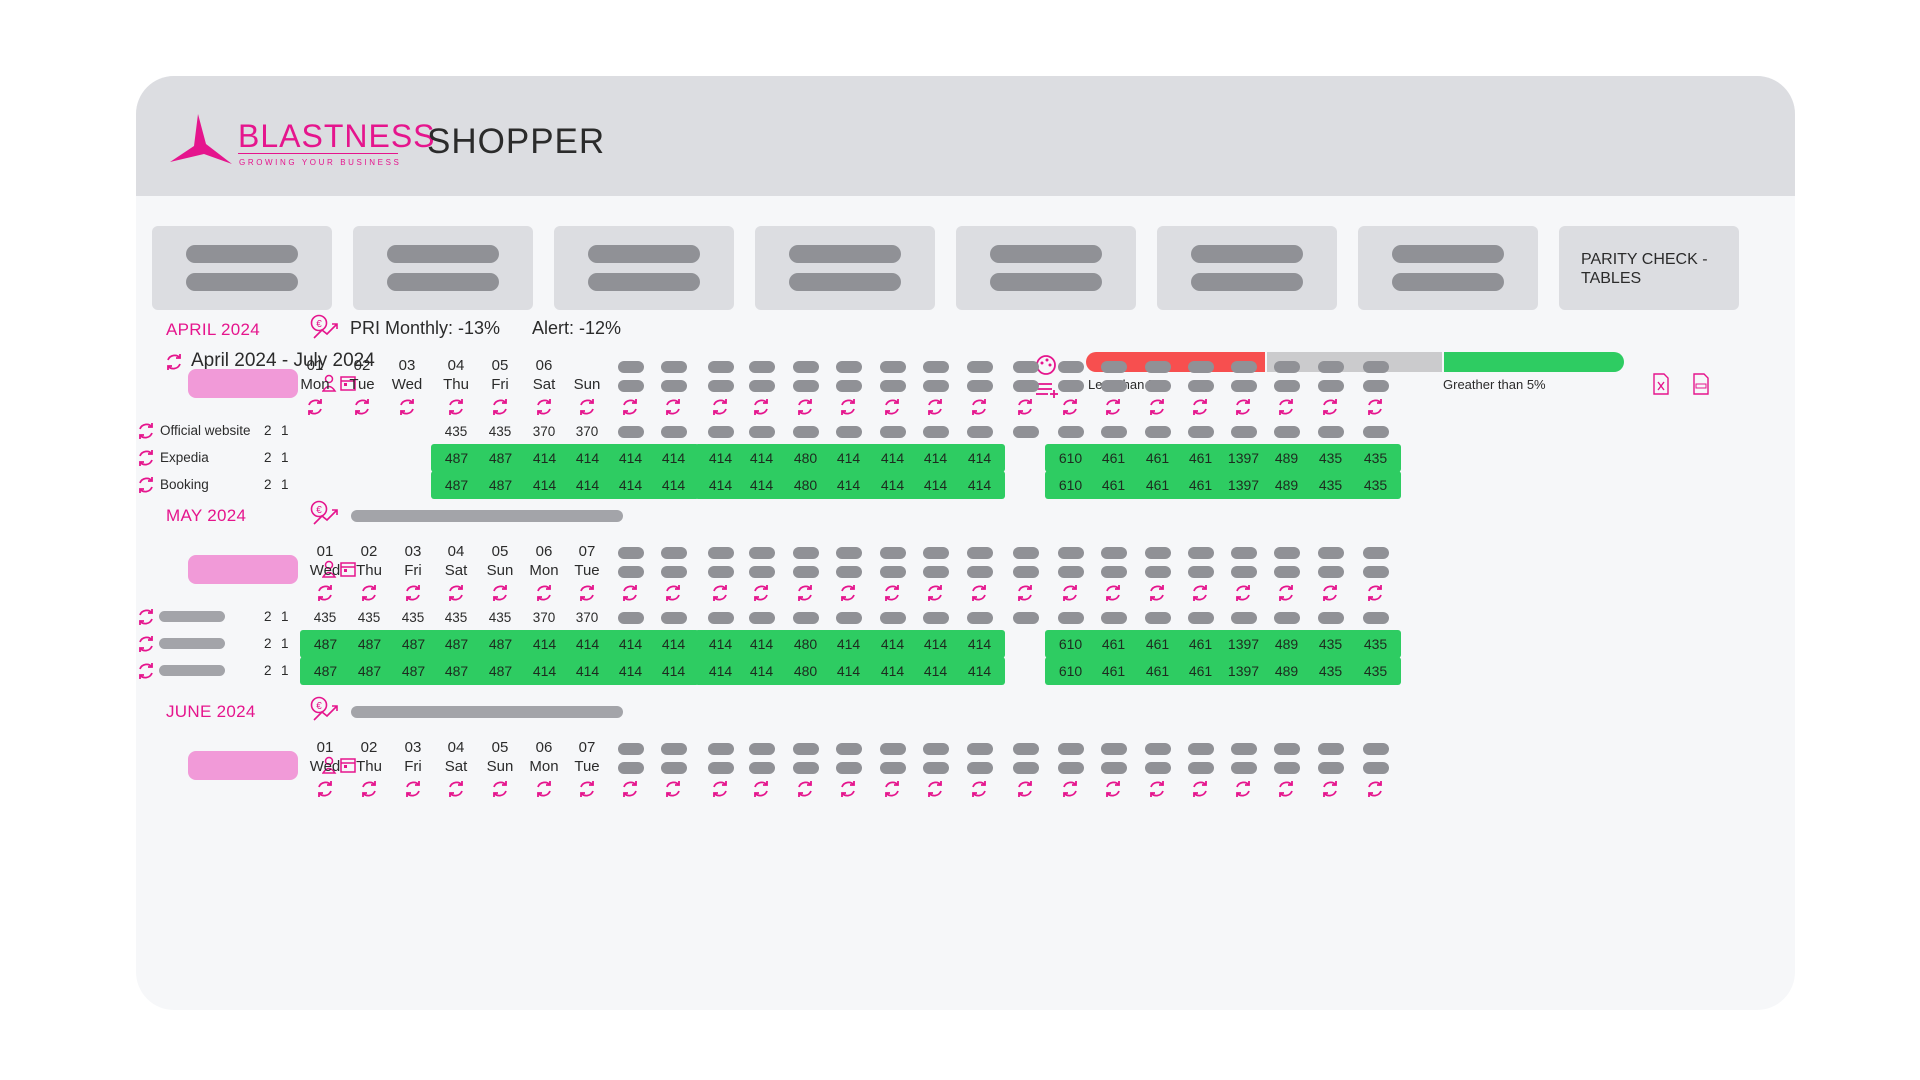 The width and height of the screenshot is (1920, 1080). I want to click on tab-parity-check-tables: PARITY CHECK - TABLES, so click(1649, 268).